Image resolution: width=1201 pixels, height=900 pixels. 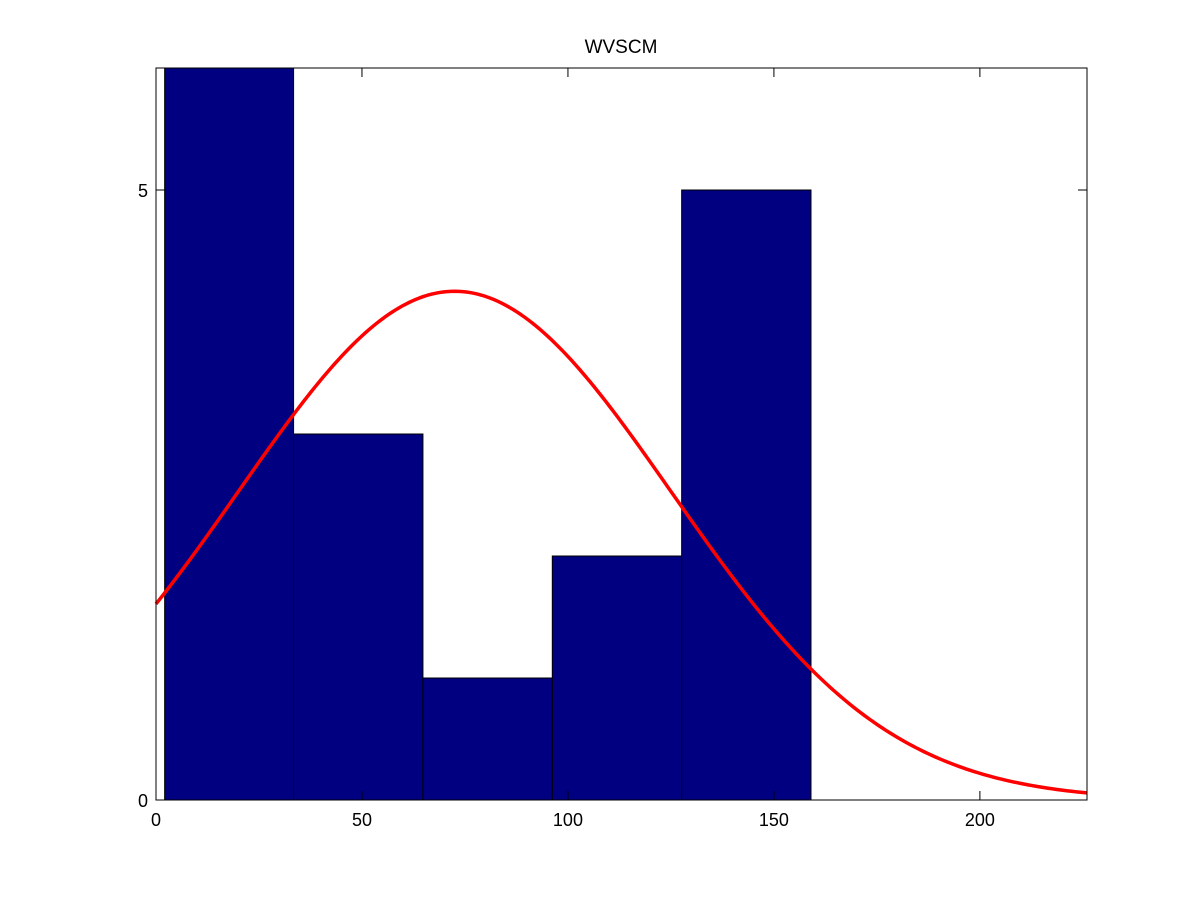 What do you see at coordinates (143, 191) in the screenshot?
I see `y-tick-label: 5` at bounding box center [143, 191].